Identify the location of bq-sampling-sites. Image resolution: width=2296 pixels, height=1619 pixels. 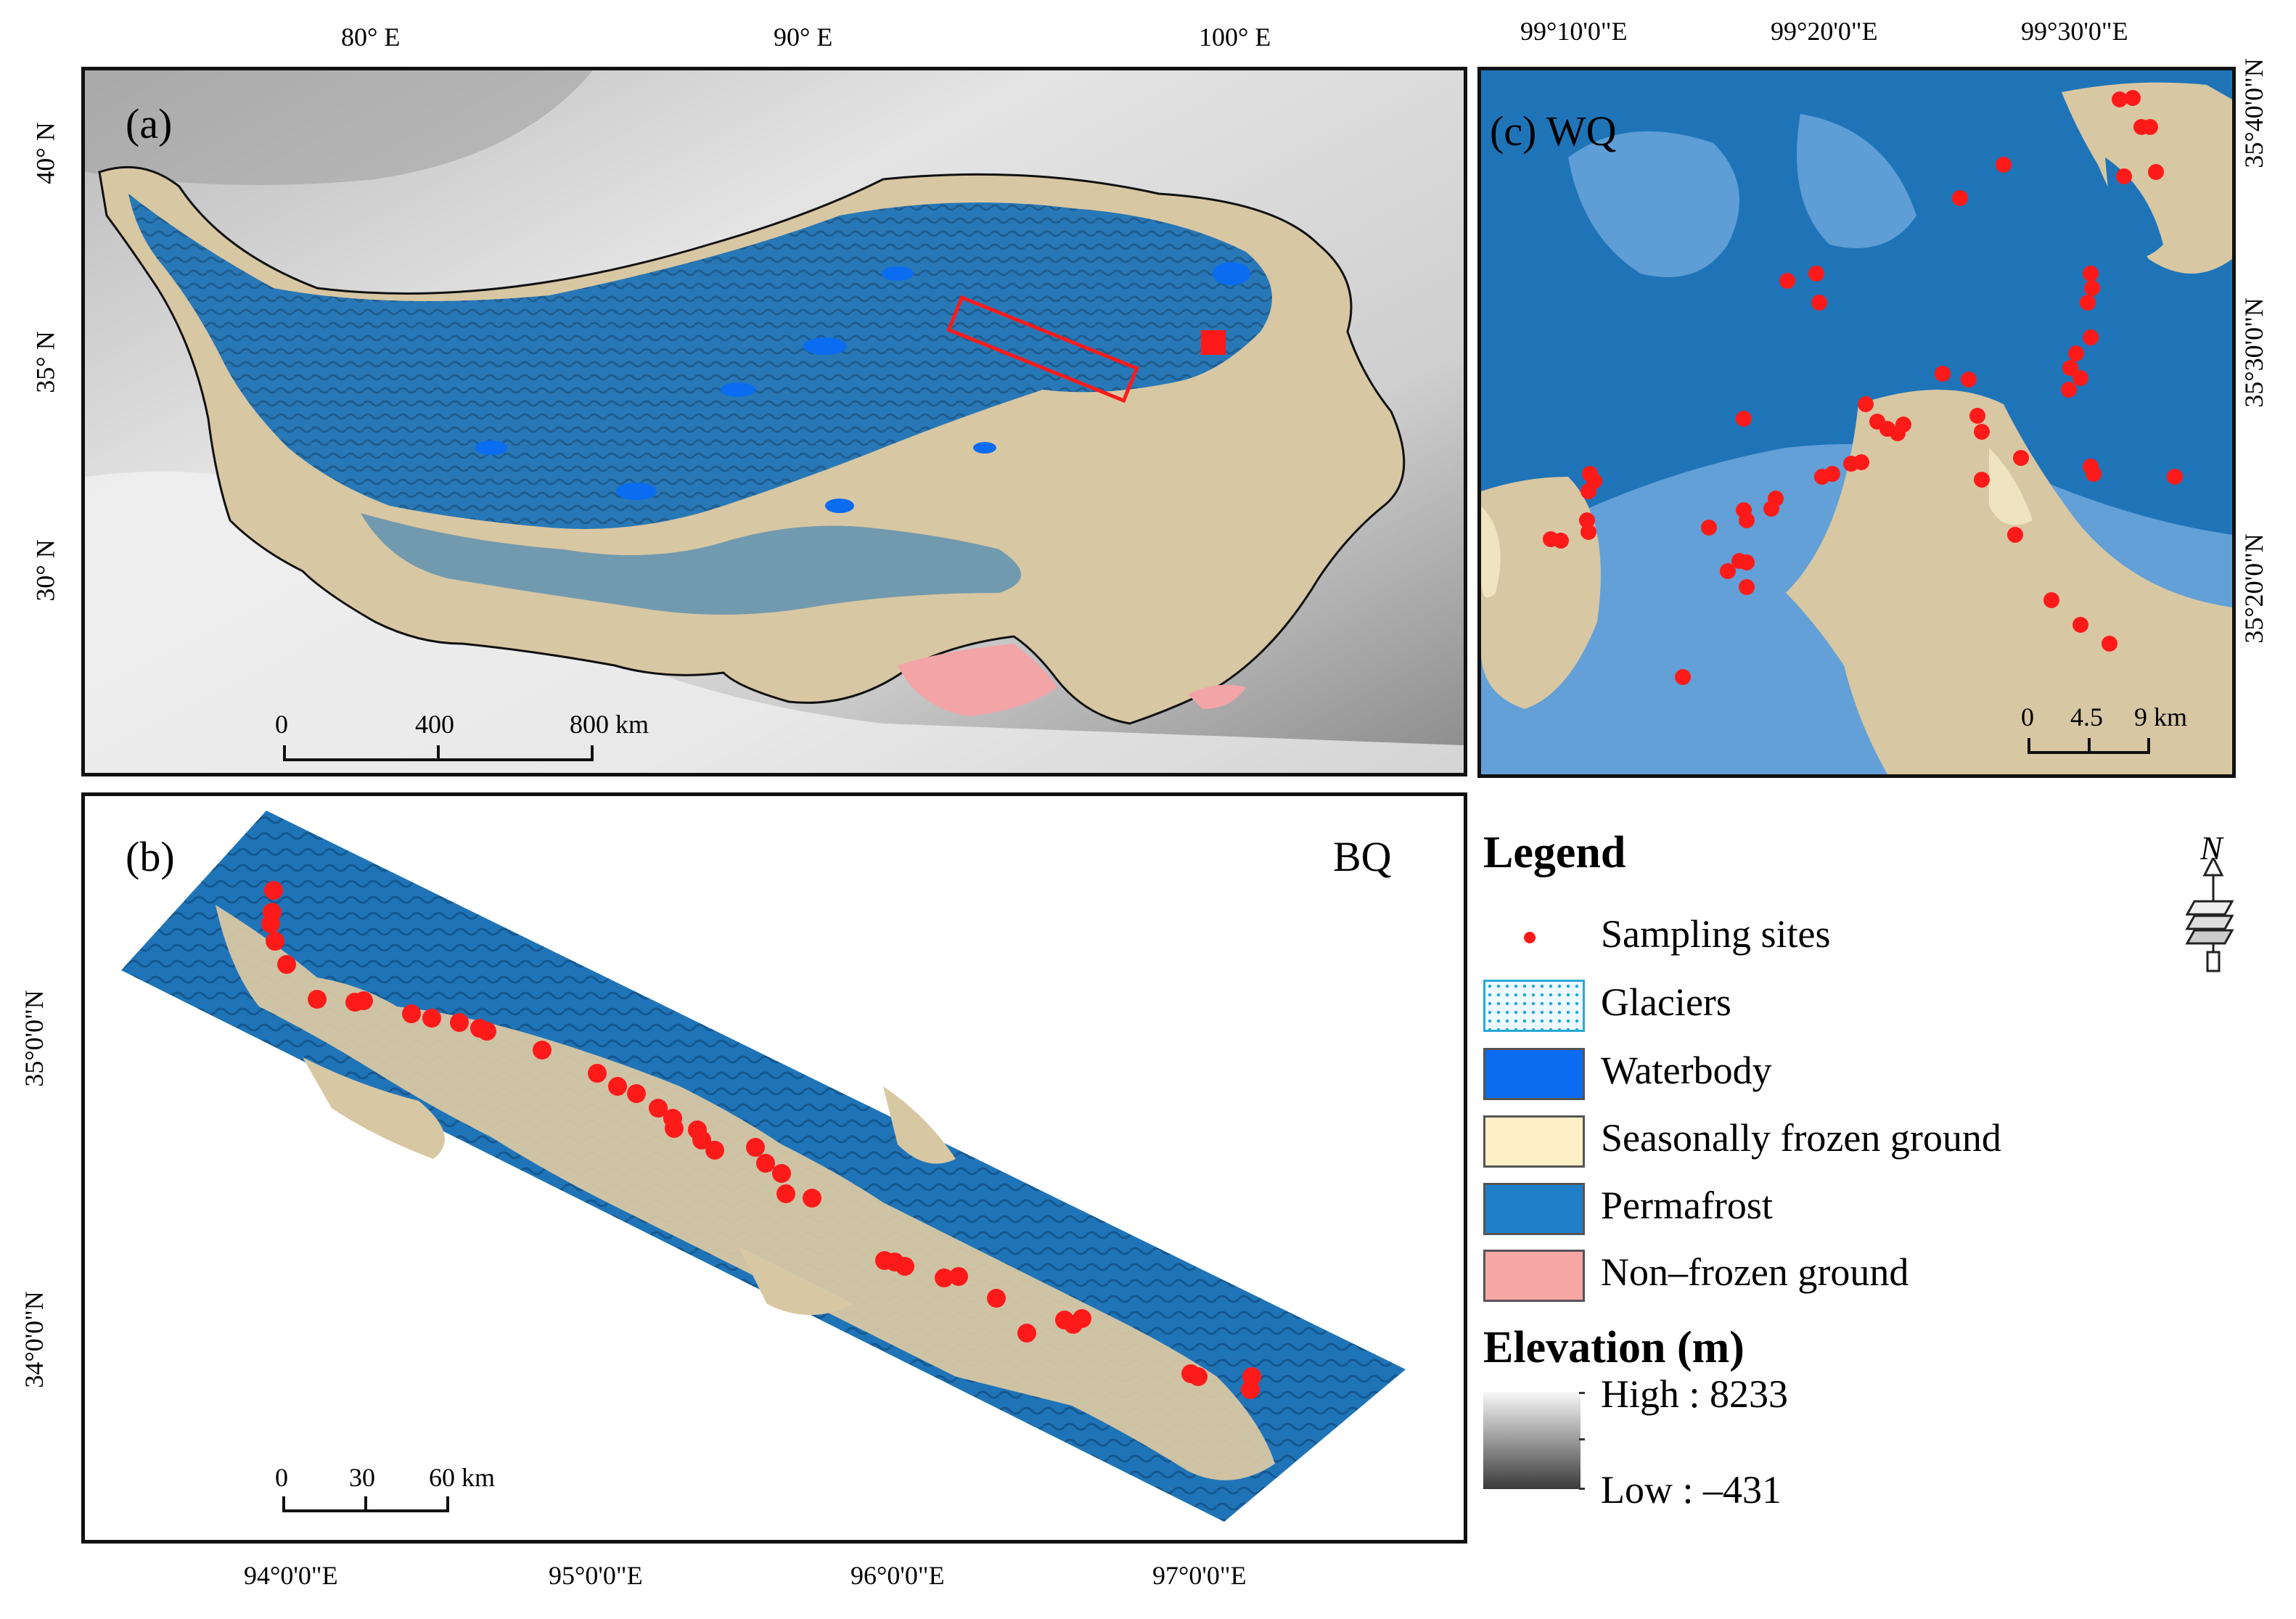
(761, 1140).